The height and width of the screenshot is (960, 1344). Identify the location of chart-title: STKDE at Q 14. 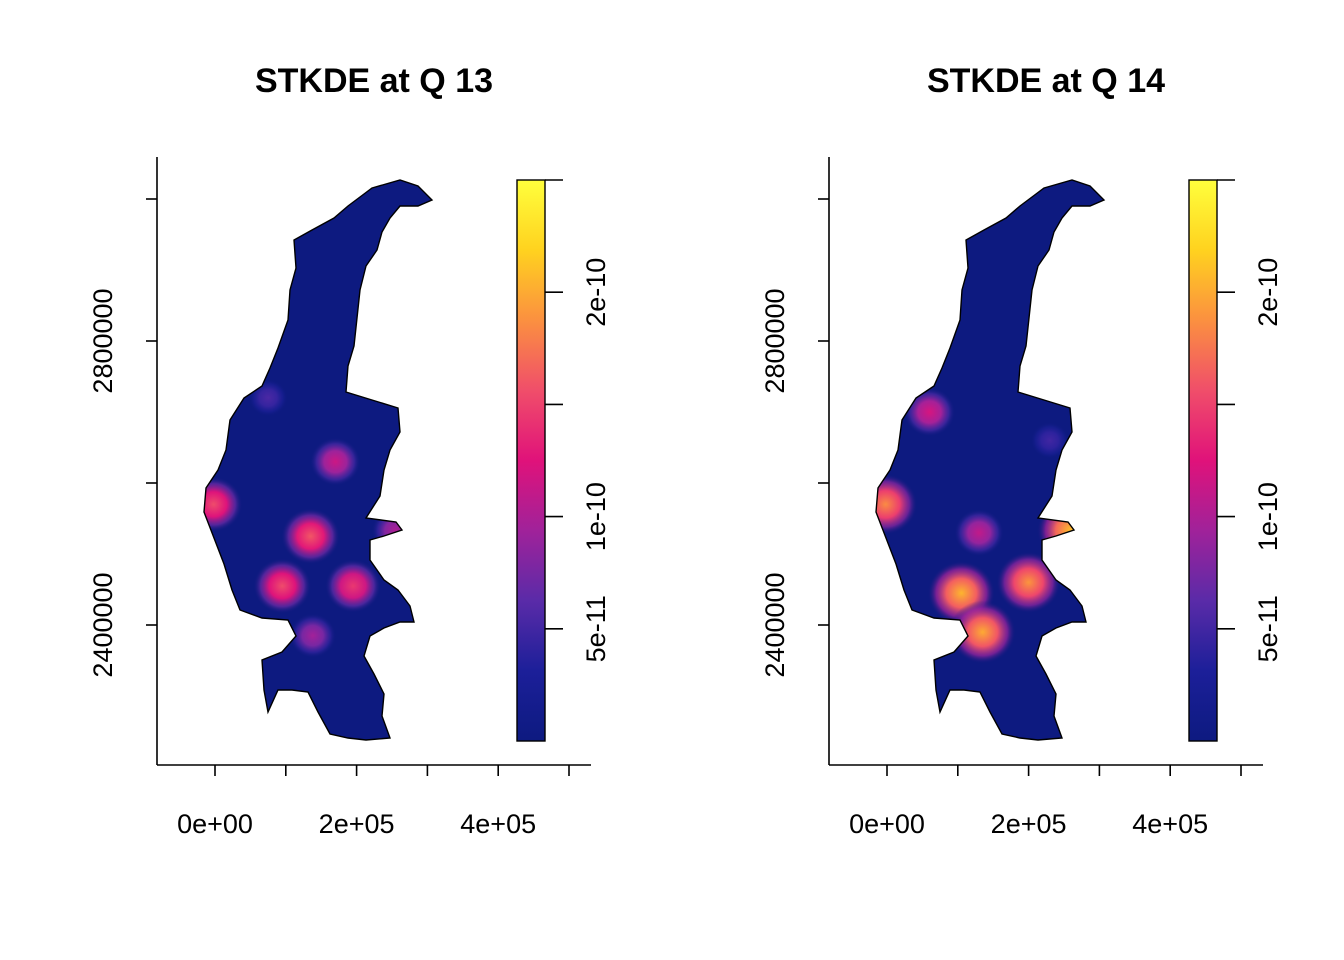
(1046, 81).